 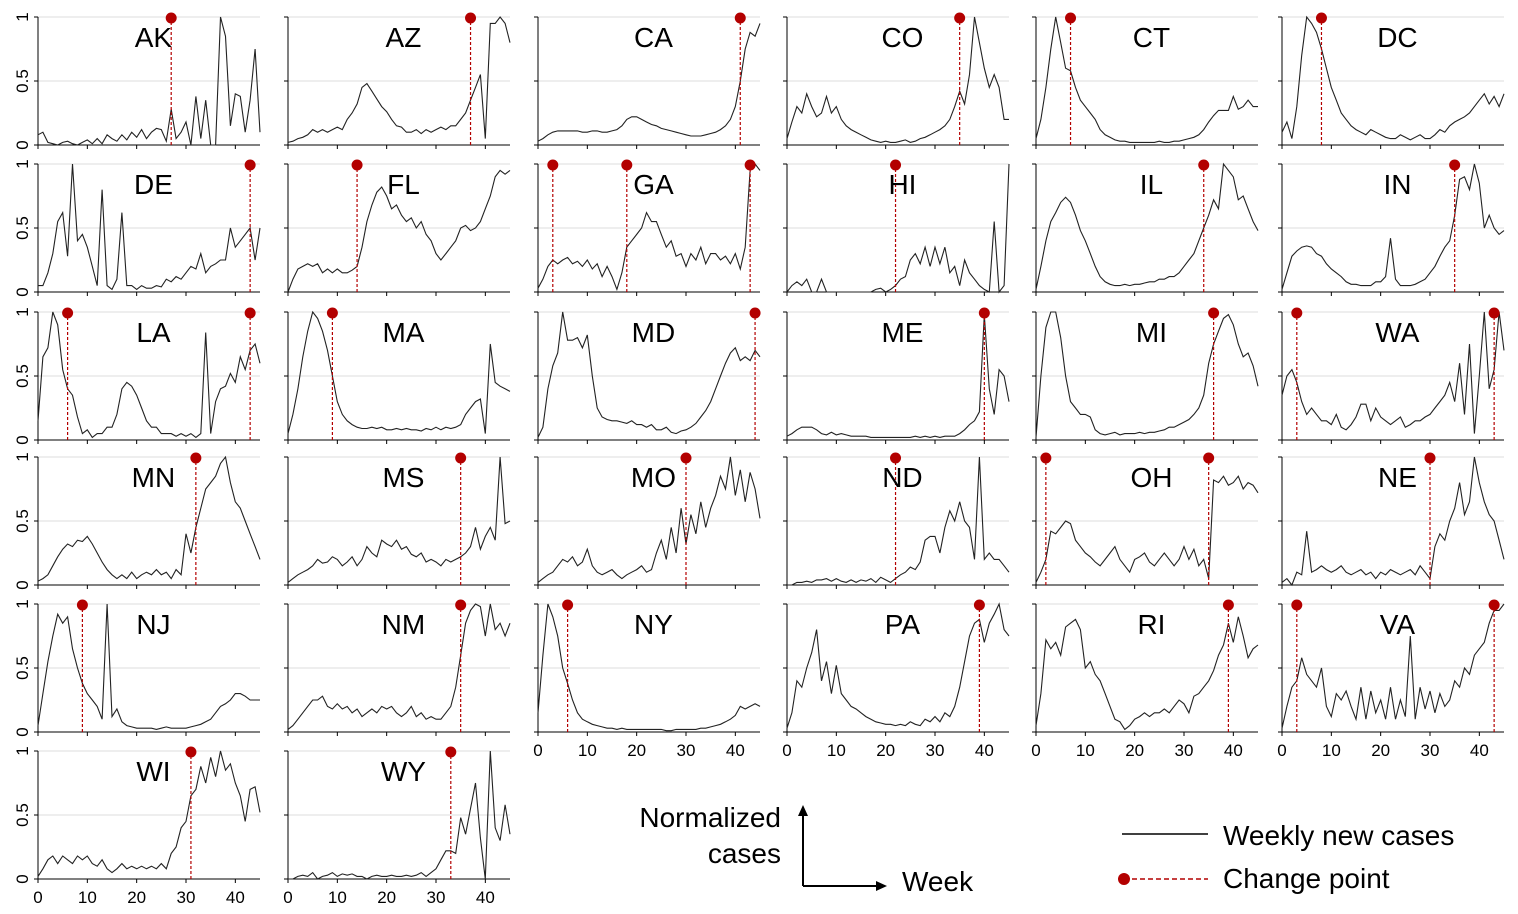 What do you see at coordinates (404, 624) in the screenshot?
I see `state-label: NM` at bounding box center [404, 624].